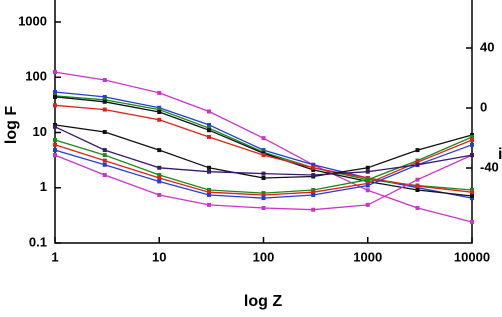 This screenshot has width=502, height=317. What do you see at coordinates (159, 256) in the screenshot?
I see `x-tick-label: 10` at bounding box center [159, 256].